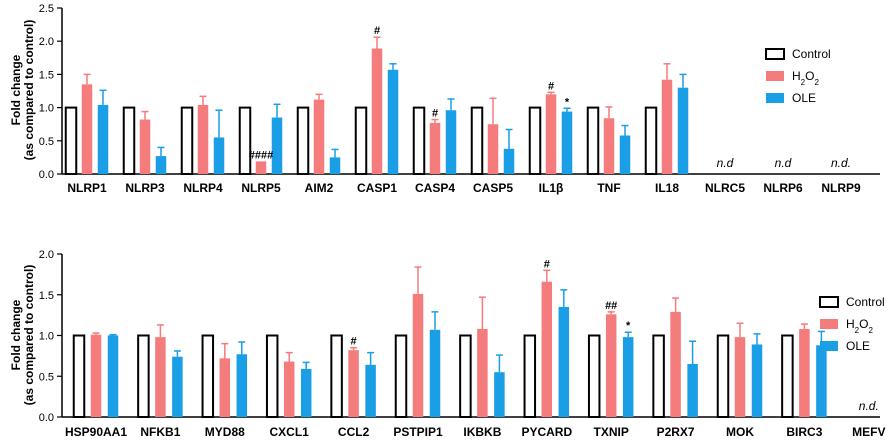 This screenshot has height=442, width=886. What do you see at coordinates (546, 432) in the screenshot?
I see `category-label: PYCARD` at bounding box center [546, 432].